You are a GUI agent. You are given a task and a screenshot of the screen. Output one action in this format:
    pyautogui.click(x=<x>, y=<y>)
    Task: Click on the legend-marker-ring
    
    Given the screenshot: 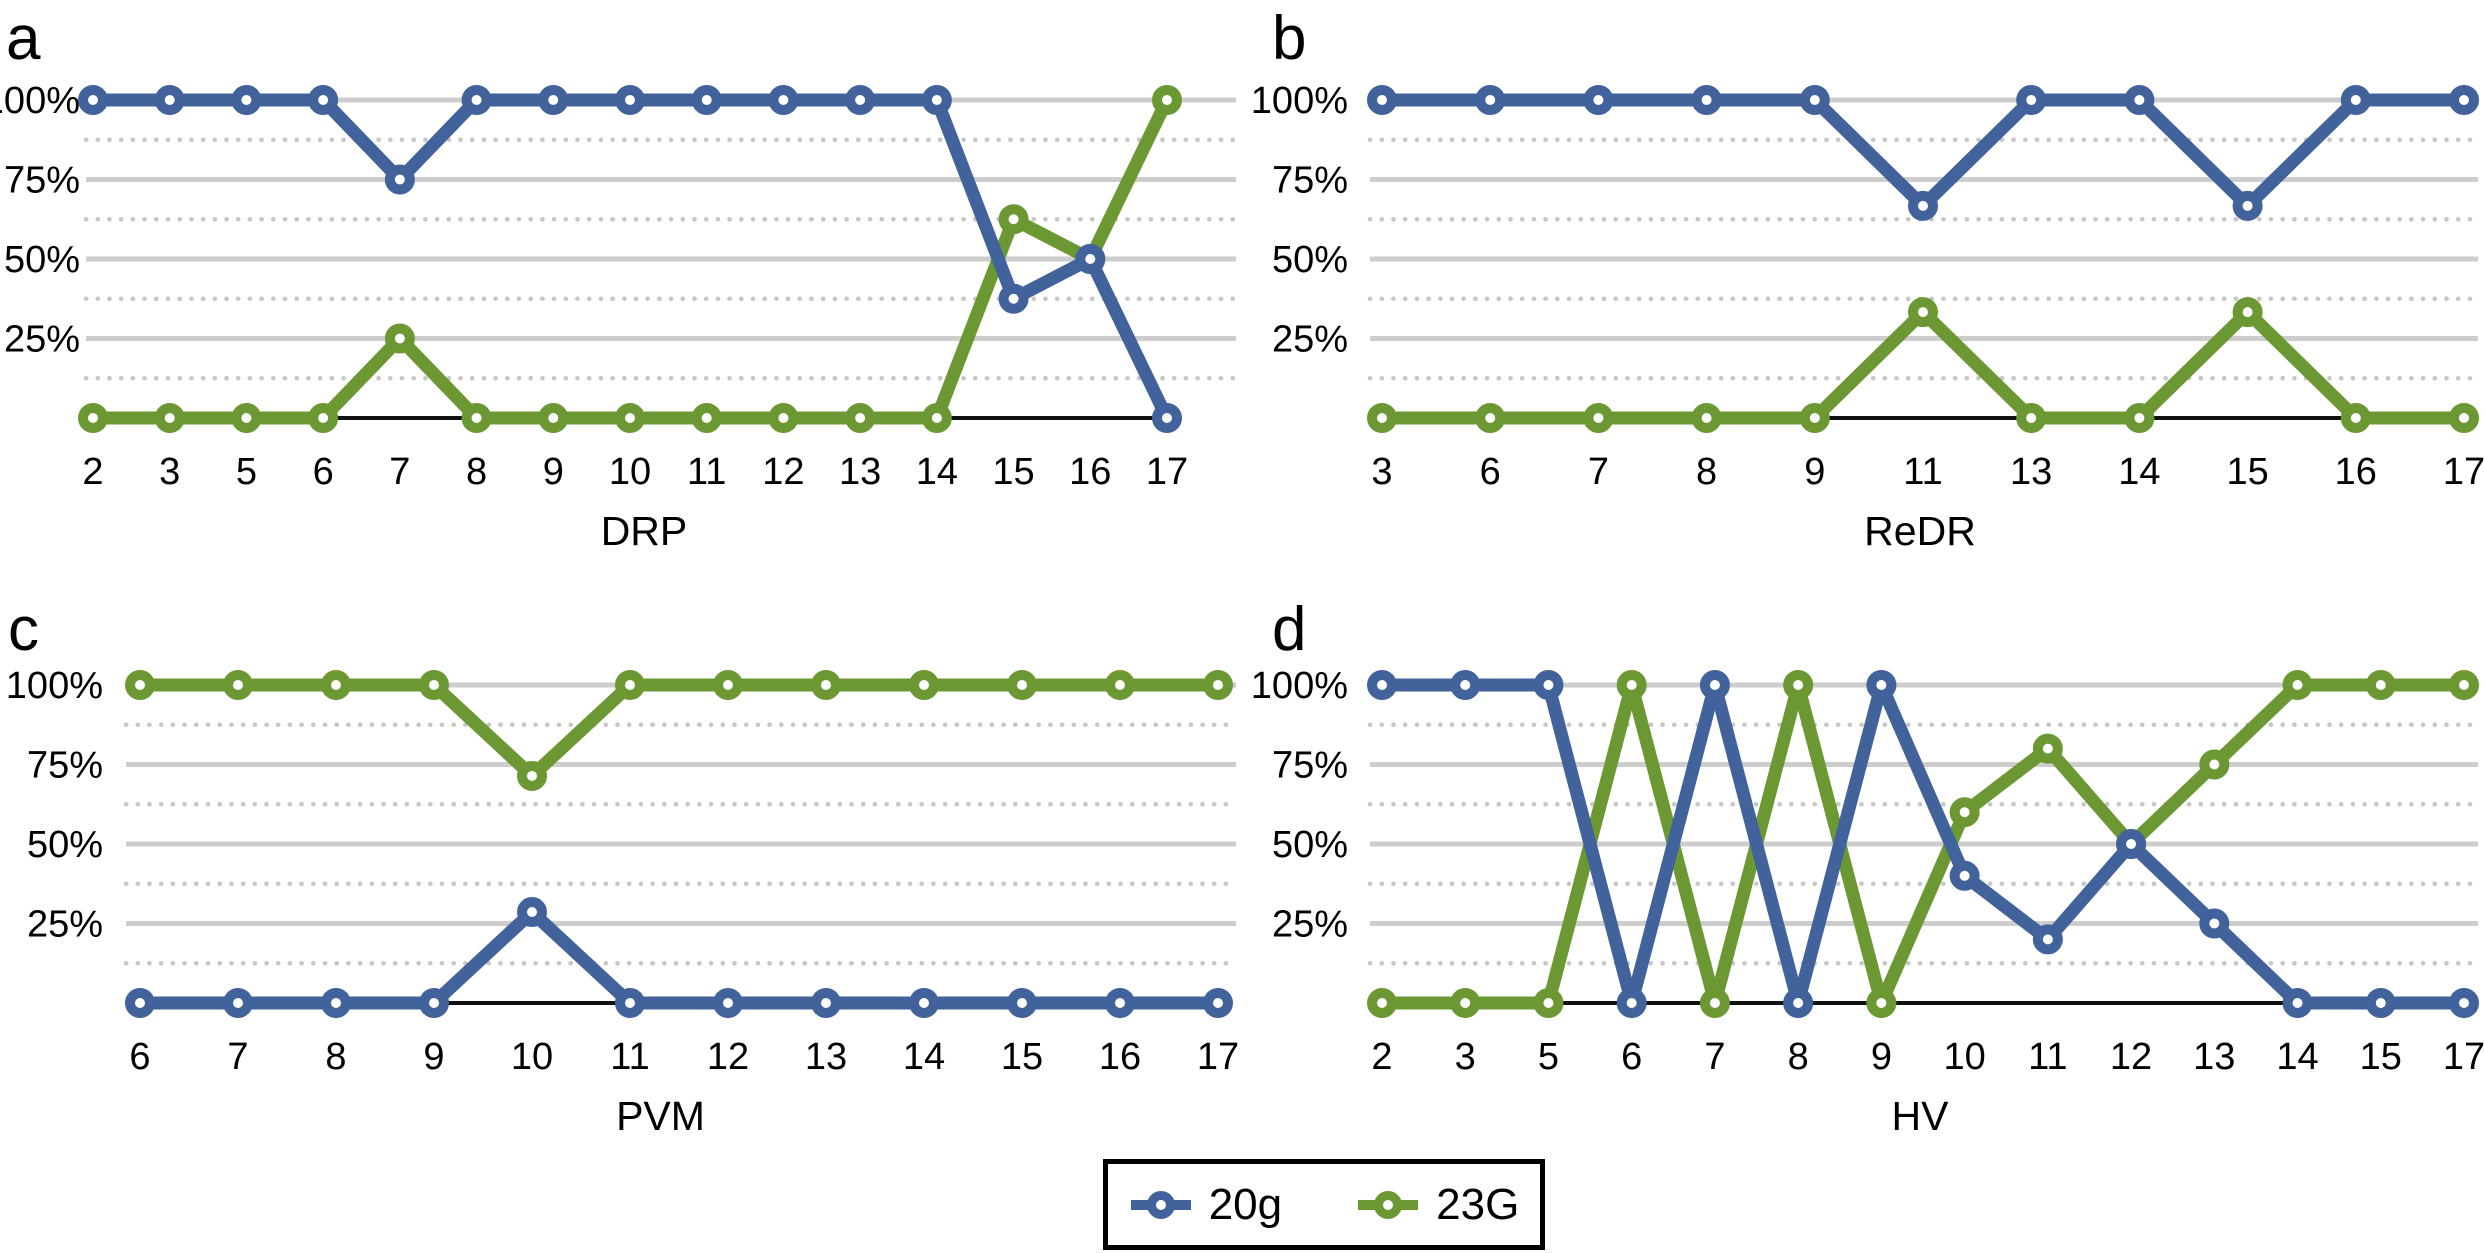 What is the action you would take?
    pyautogui.click(x=1388, y=1204)
    